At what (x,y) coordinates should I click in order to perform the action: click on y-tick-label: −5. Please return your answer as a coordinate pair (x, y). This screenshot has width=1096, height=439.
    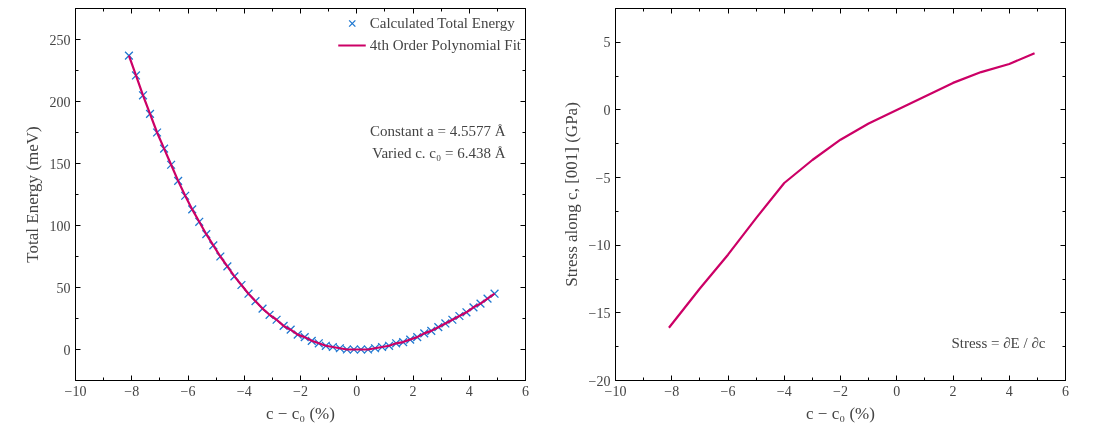
    Looking at the image, I should click on (603, 178).